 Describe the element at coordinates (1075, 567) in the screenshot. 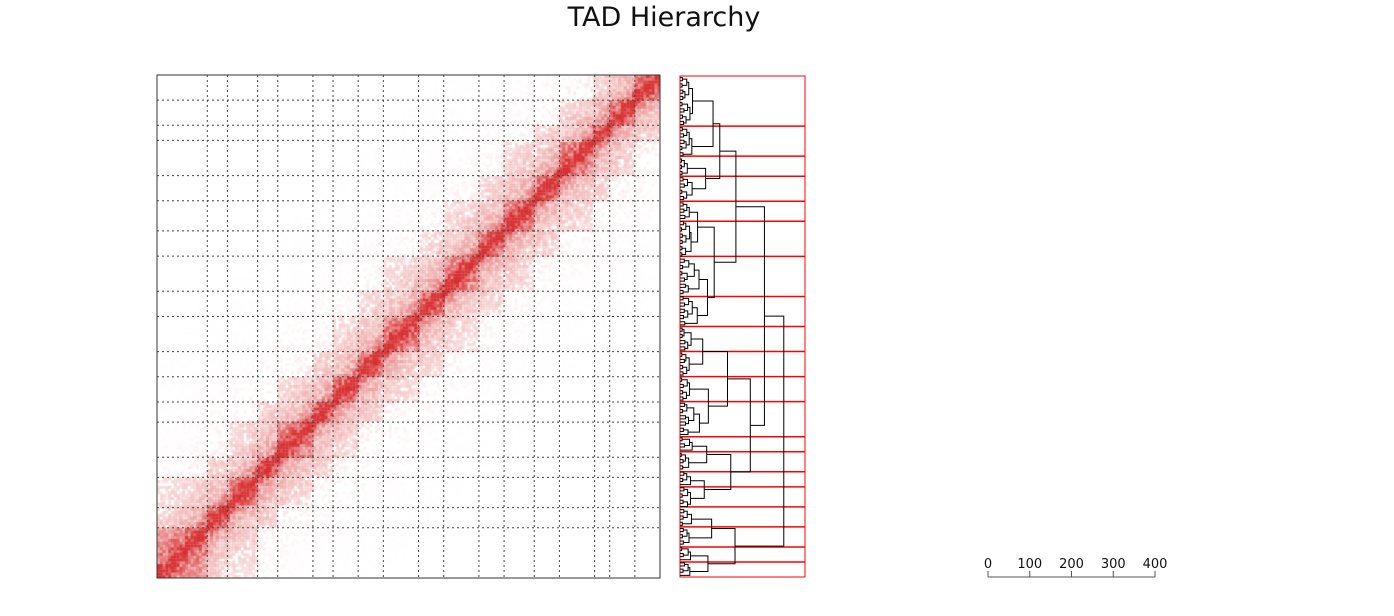

I see `dendrogram-scale-bar: 0 100 200 300 400` at that location.